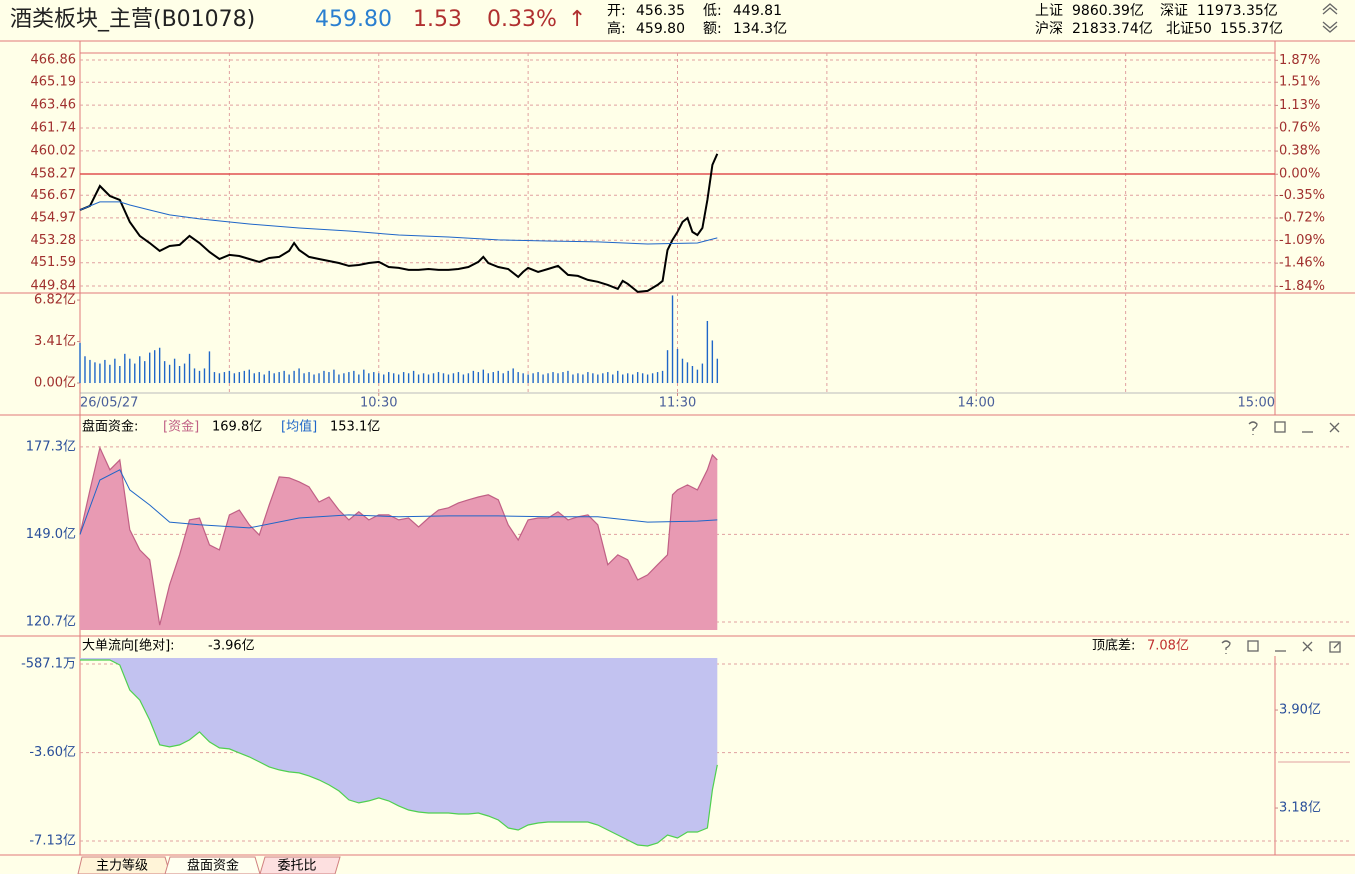 The height and width of the screenshot is (874, 1355). Describe the element at coordinates (378, 403) in the screenshot. I see `x-tick-label: 10:30` at that location.